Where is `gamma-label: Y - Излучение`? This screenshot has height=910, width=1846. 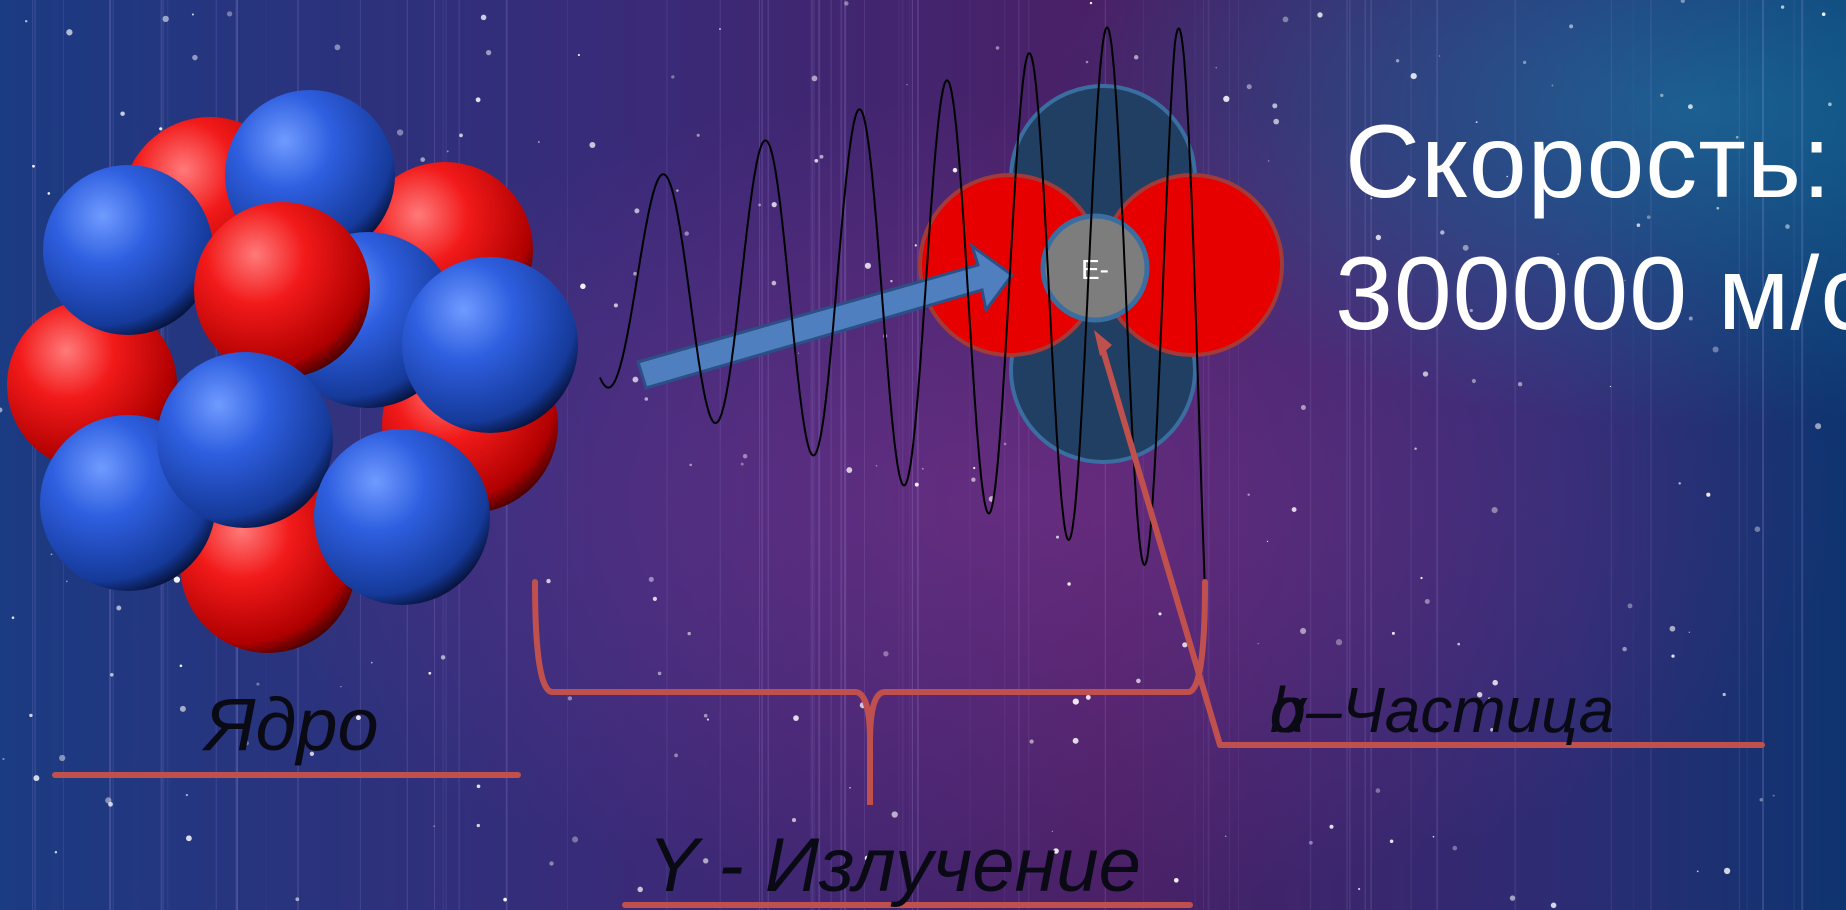
gamma-label: Y - Излучение is located at coordinates (894, 865).